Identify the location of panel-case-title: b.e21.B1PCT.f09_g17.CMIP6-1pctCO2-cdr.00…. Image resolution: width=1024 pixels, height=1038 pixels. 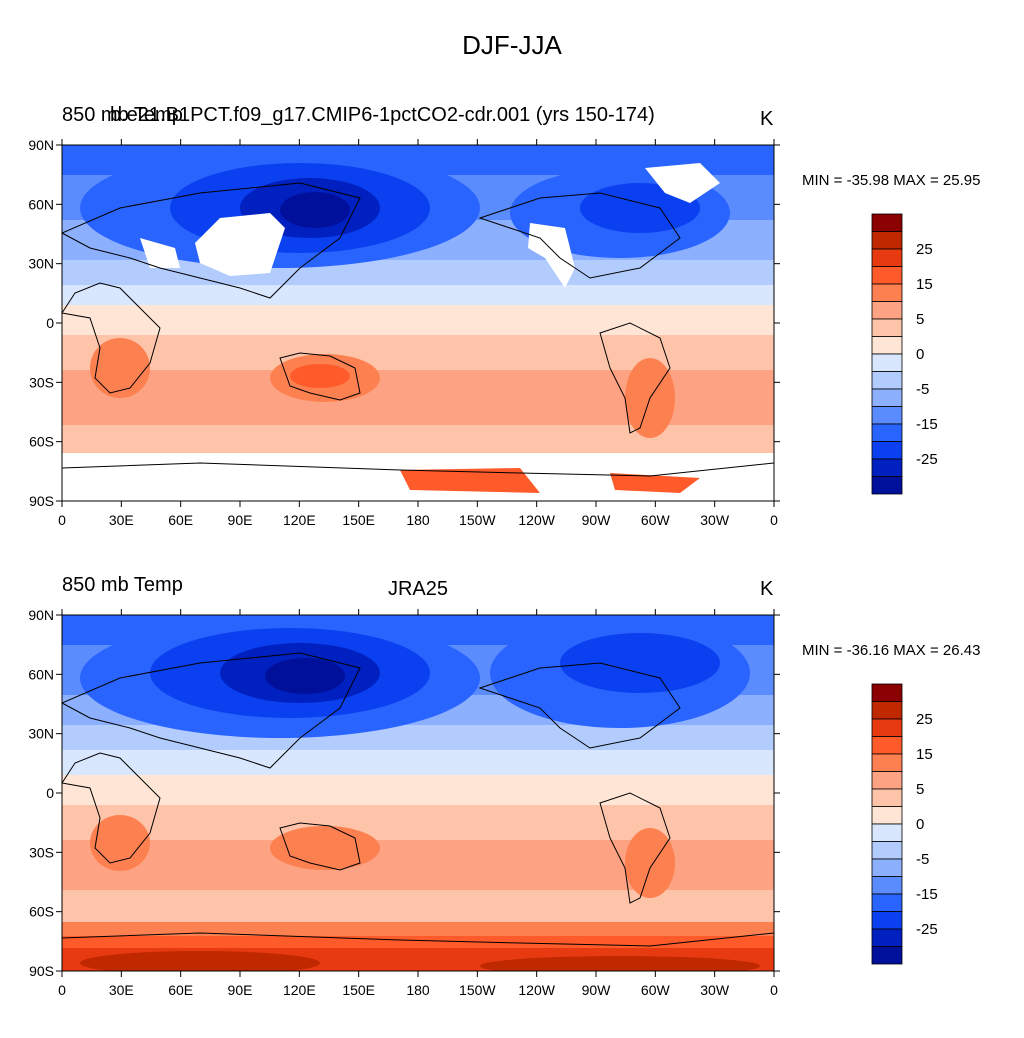
(382, 115).